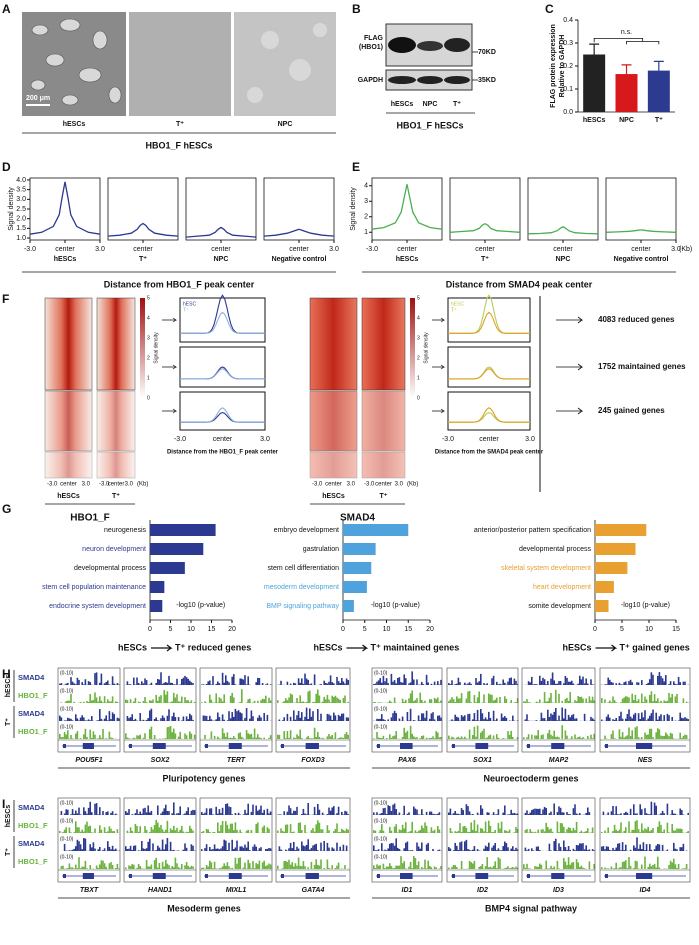  Describe the element at coordinates (676, 249) in the screenshot. I see `x-tick-label: 3.0` at that location.